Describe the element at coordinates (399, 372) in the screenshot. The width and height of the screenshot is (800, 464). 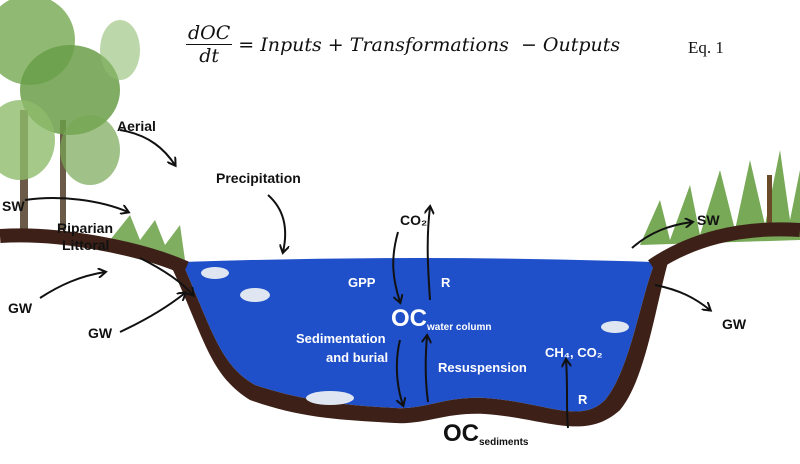
I see `arrow-sedimentation` at that location.